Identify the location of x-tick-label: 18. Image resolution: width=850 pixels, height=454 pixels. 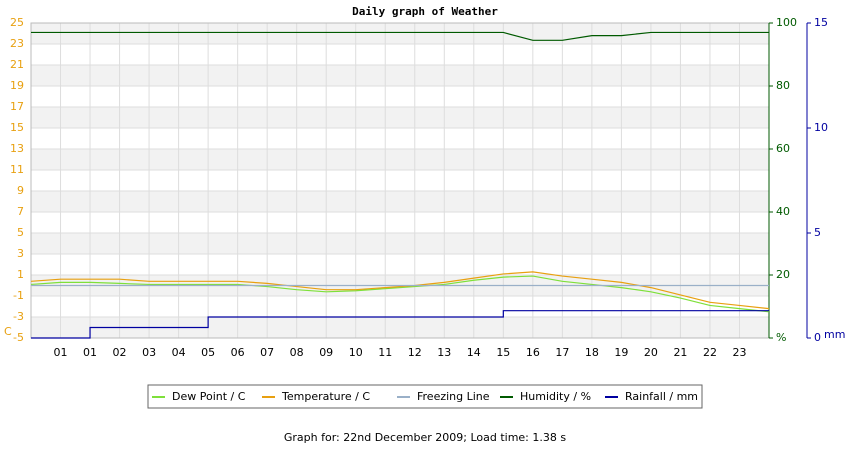
(592, 352).